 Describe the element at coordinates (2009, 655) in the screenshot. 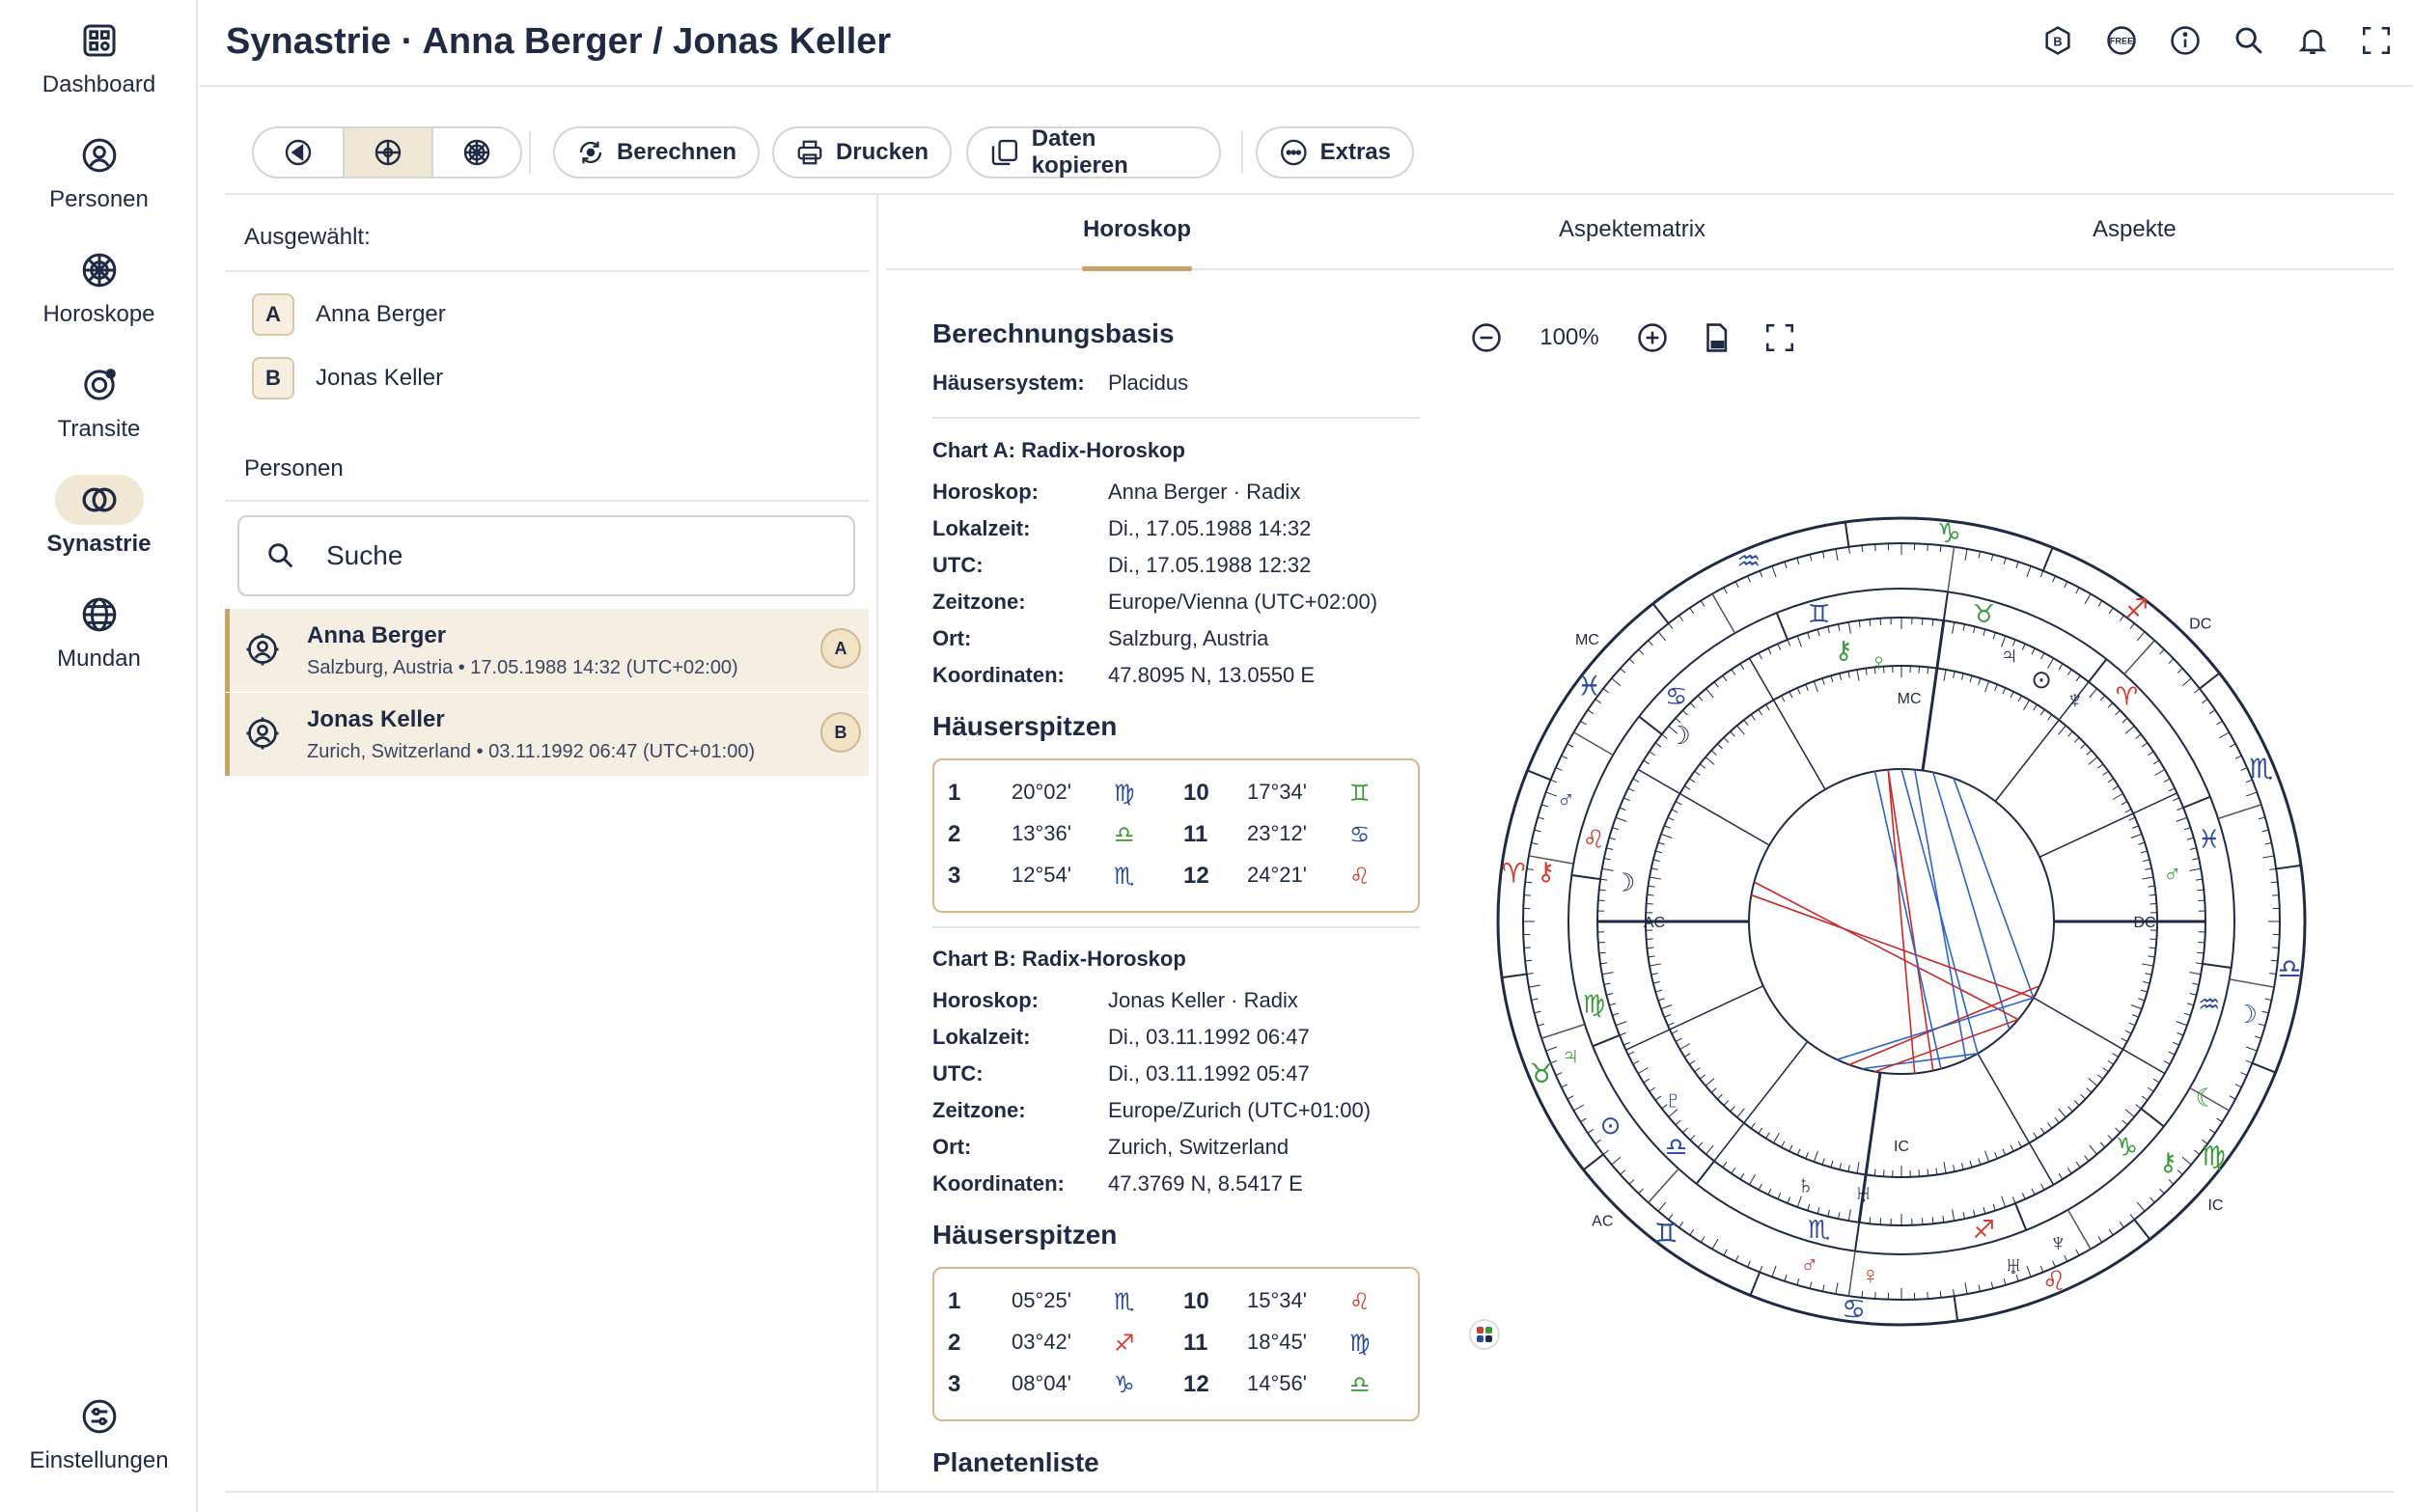

I see `planet-icon: ♃` at that location.